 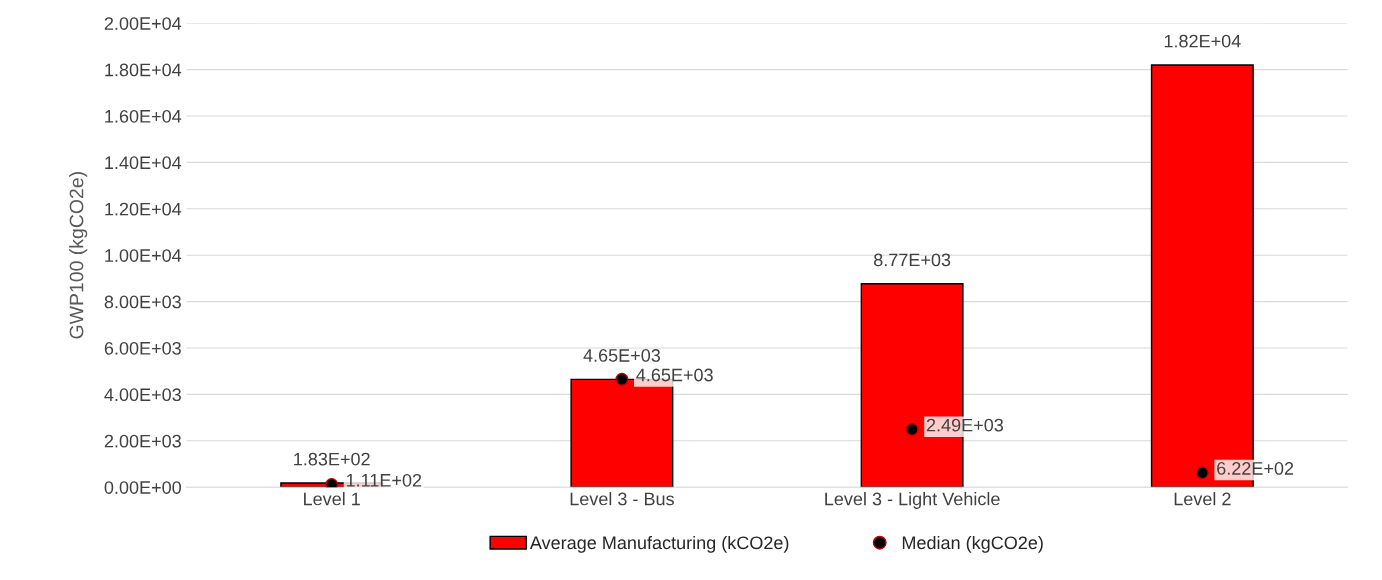 I want to click on data-label: 1.82E+04, so click(x=1202, y=41).